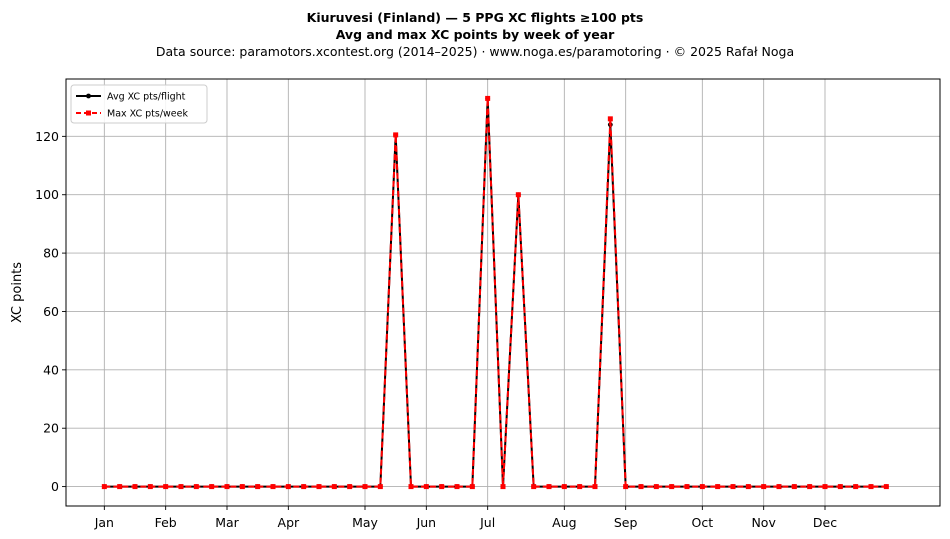  I want to click on y-tick-label: 80, so click(51, 253).